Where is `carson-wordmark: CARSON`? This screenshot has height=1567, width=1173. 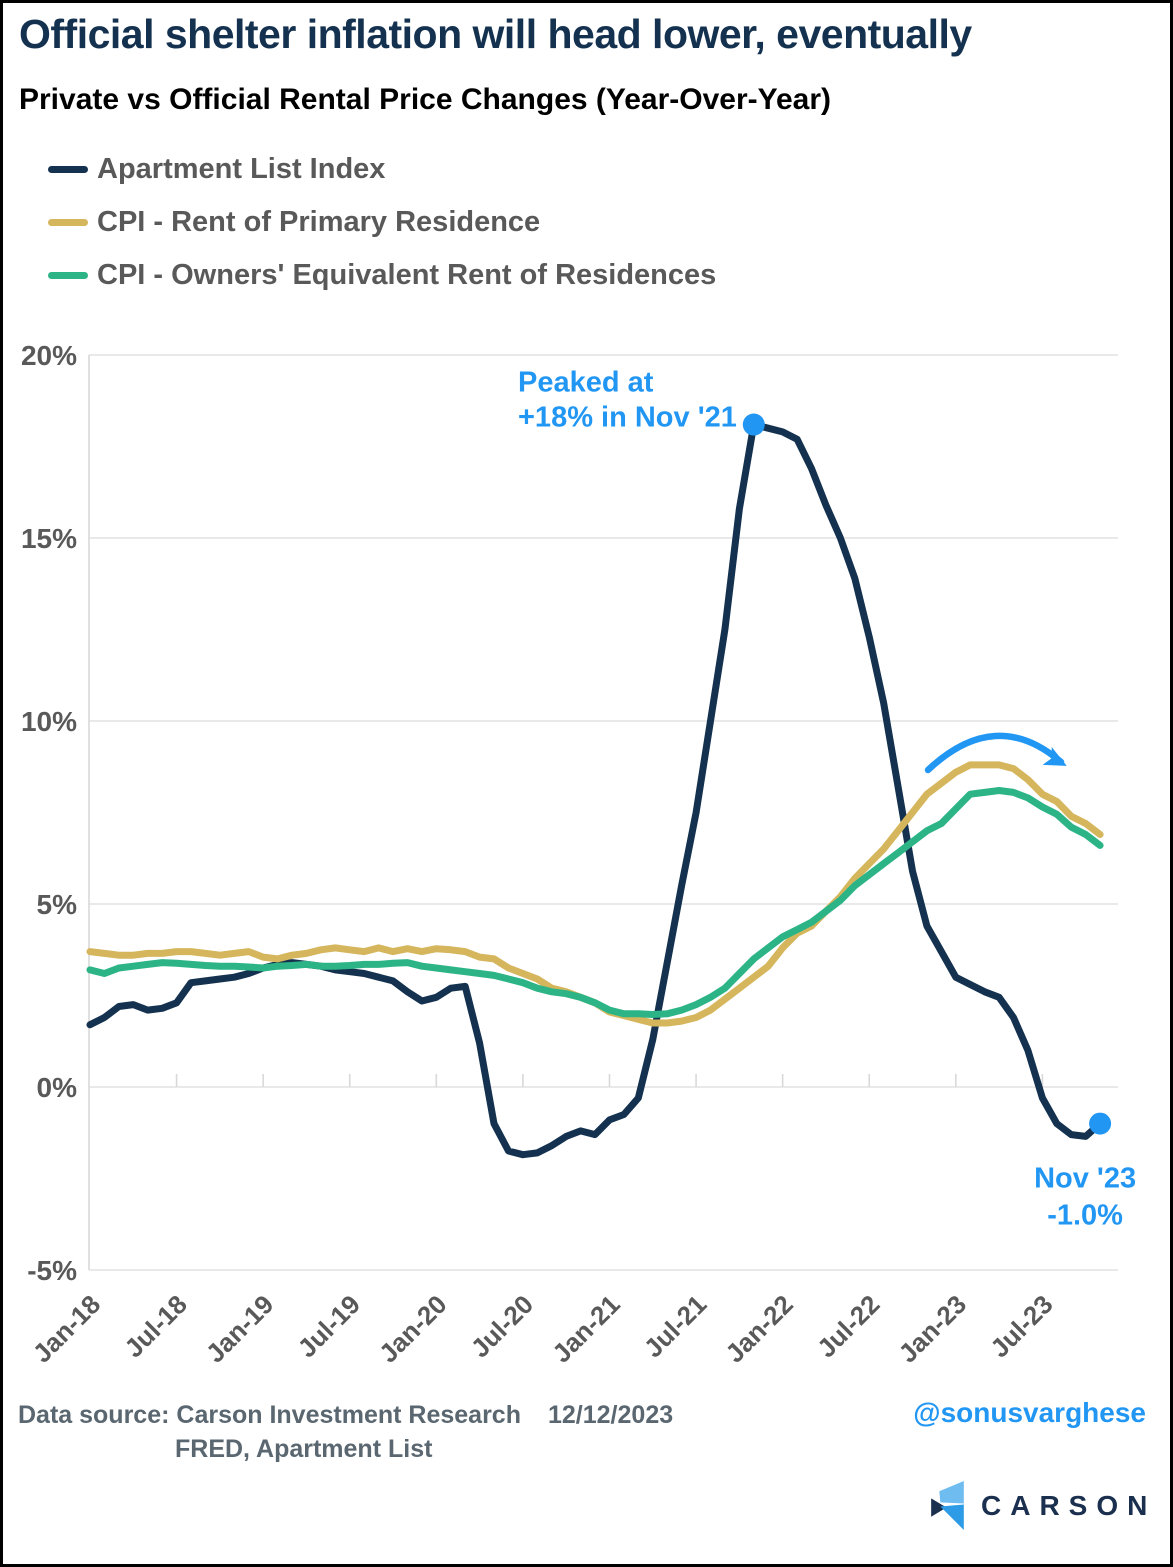 carson-wordmark: CARSON is located at coordinates (1069, 1505).